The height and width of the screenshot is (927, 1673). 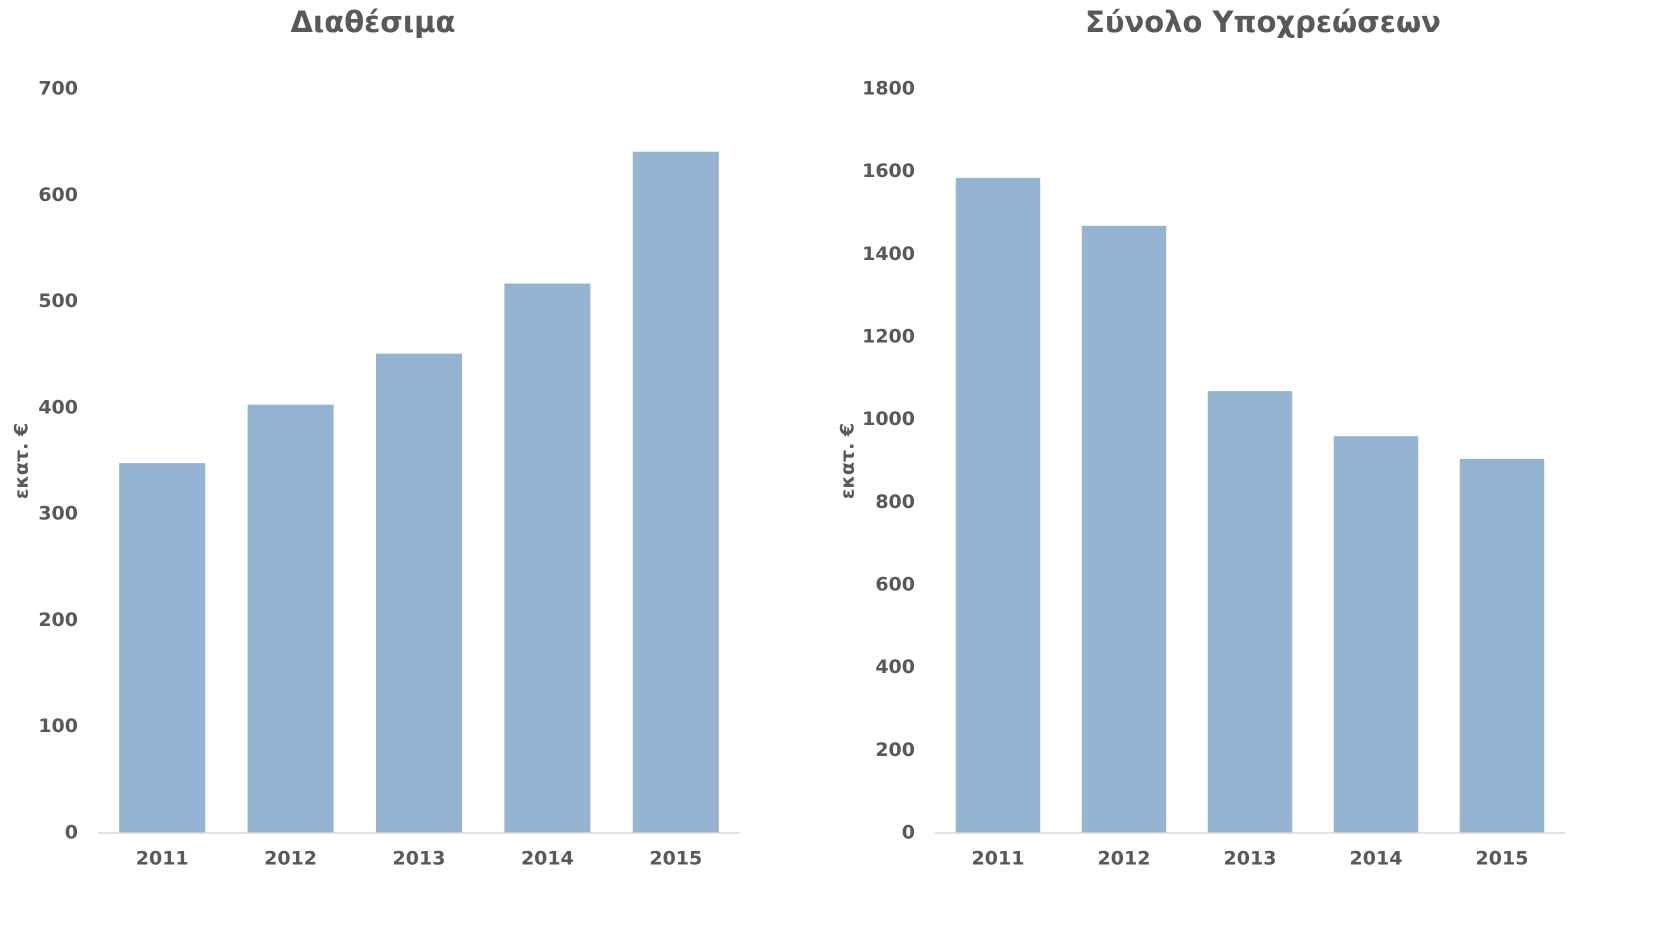 What do you see at coordinates (888, 337) in the screenshot?
I see `y-tick-label: 1200` at bounding box center [888, 337].